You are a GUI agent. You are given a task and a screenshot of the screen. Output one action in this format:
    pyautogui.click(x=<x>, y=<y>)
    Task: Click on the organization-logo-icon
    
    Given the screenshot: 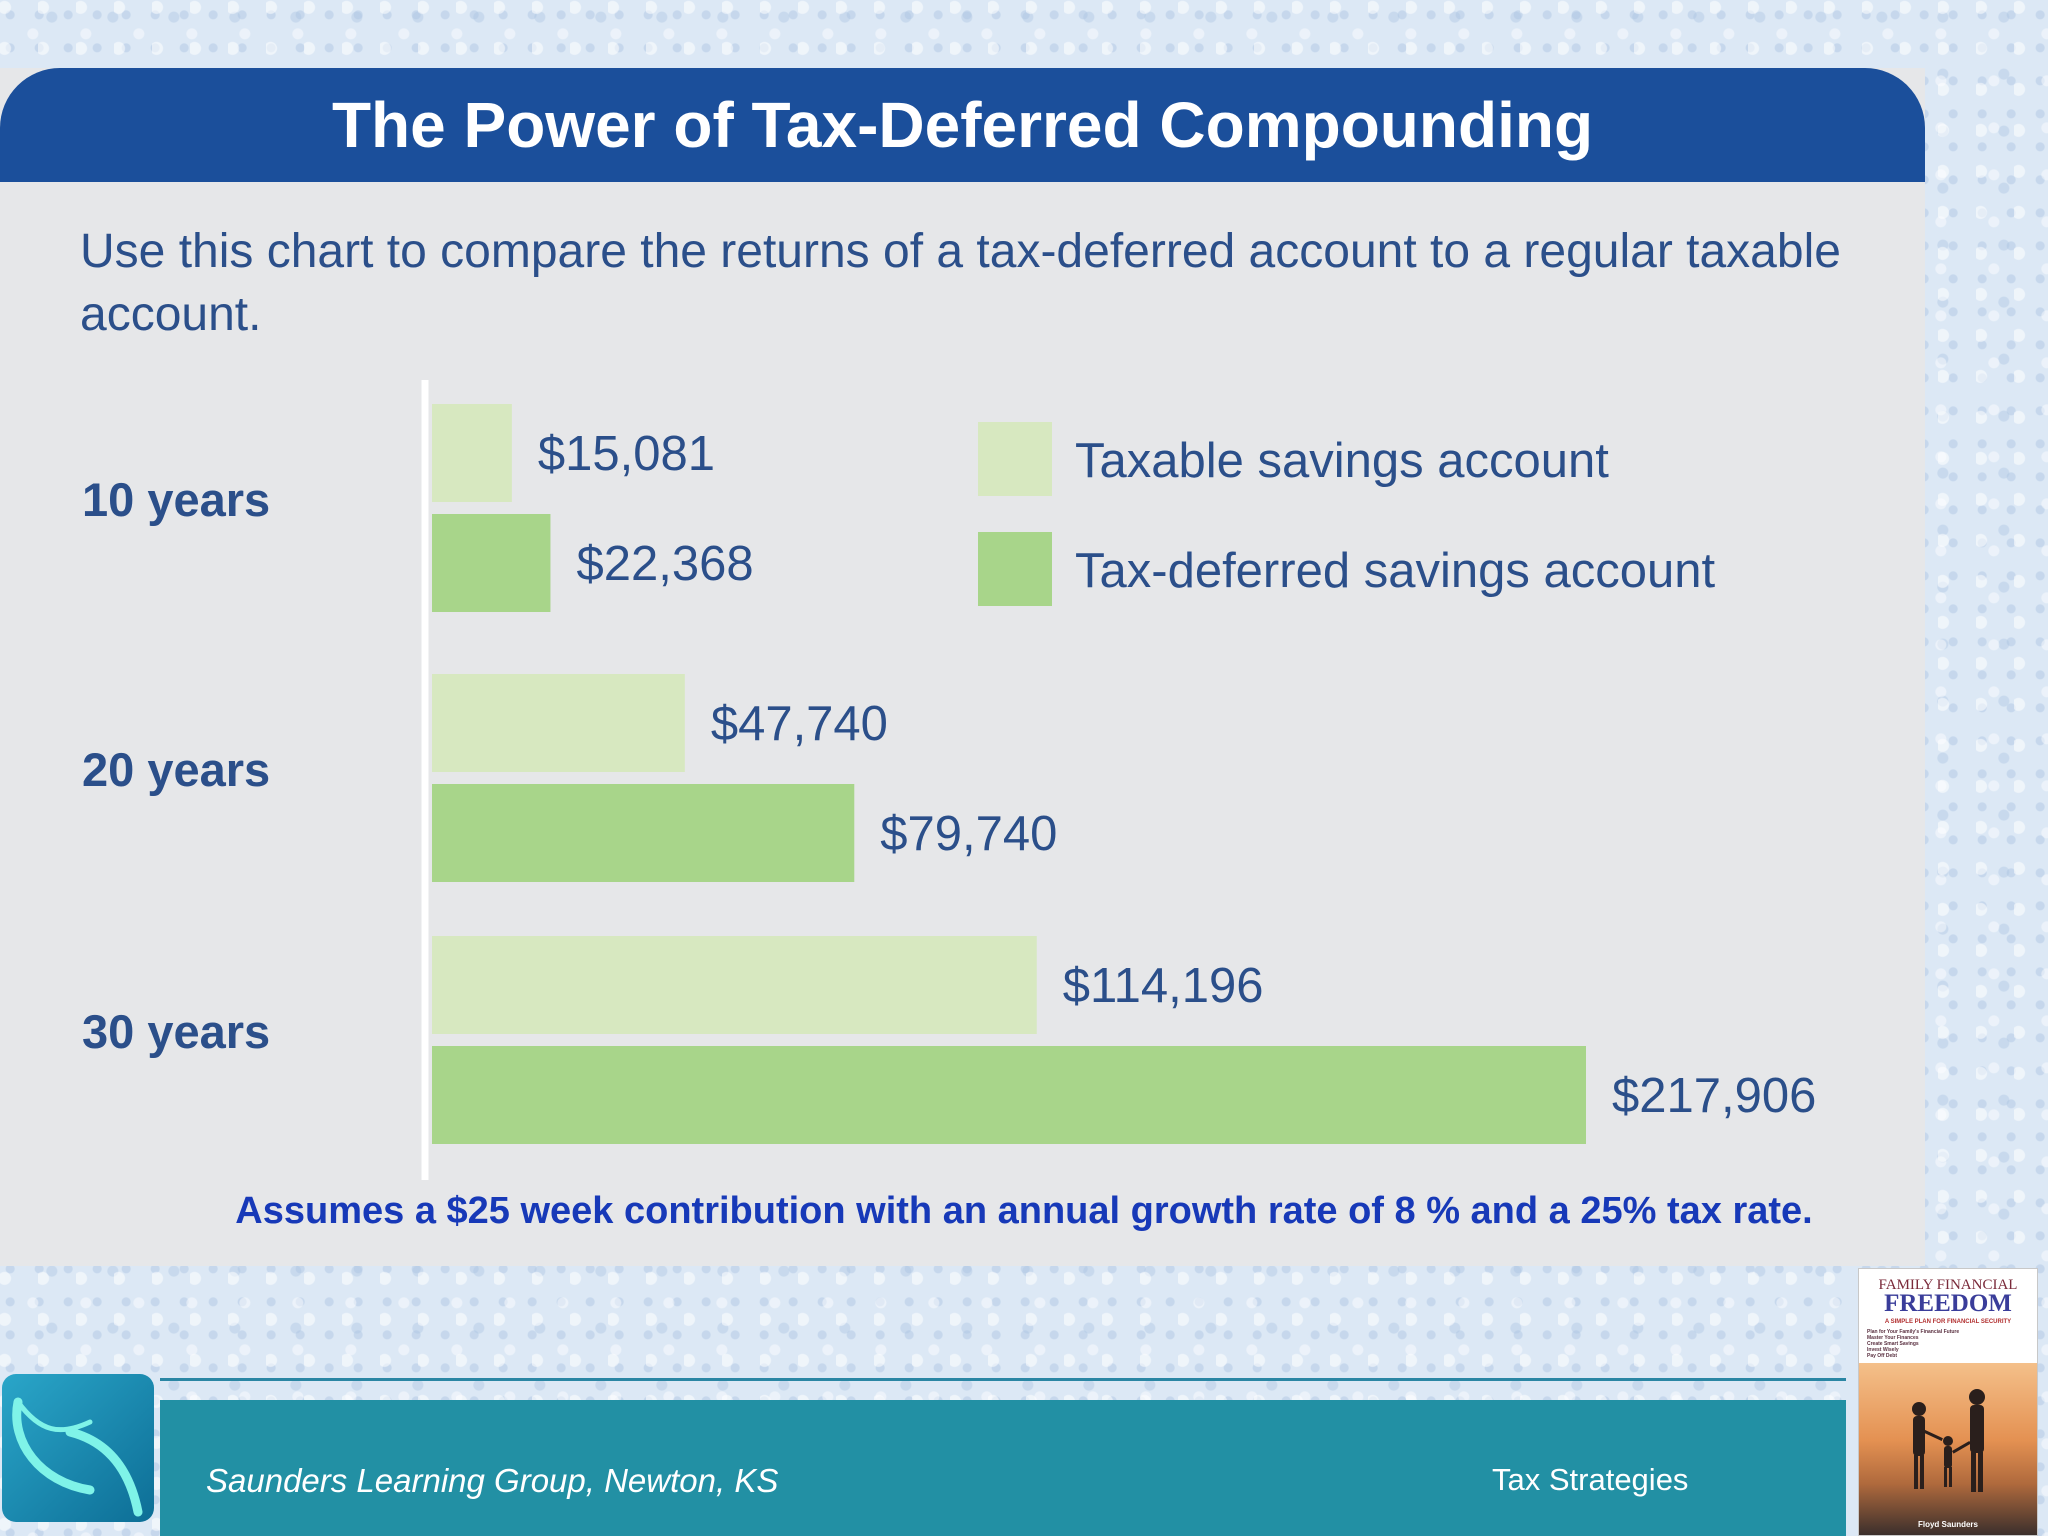 What is the action you would take?
    pyautogui.click(x=78, y=1448)
    